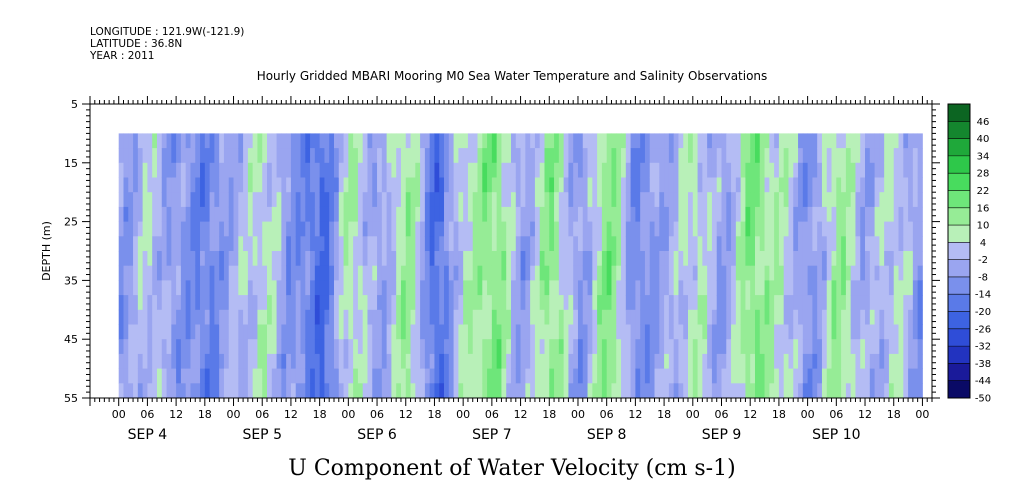 Image resolution: width=1009 pixels, height=504 pixels. I want to click on colorbar-swatch, so click(959, 285).